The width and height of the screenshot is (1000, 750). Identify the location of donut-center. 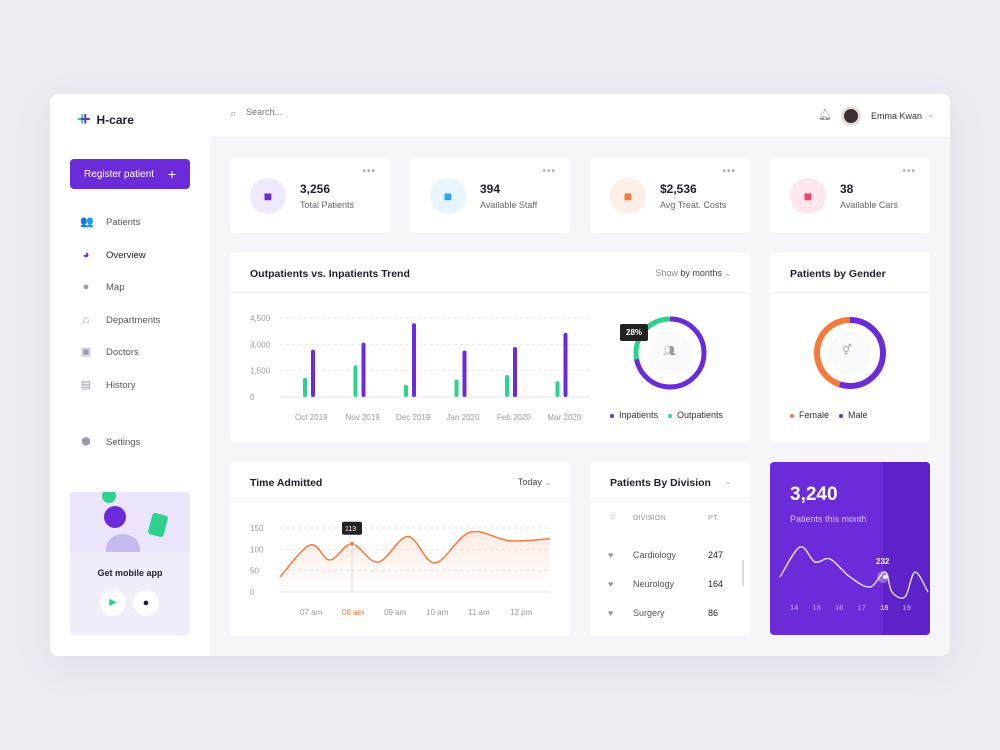
(670, 353).